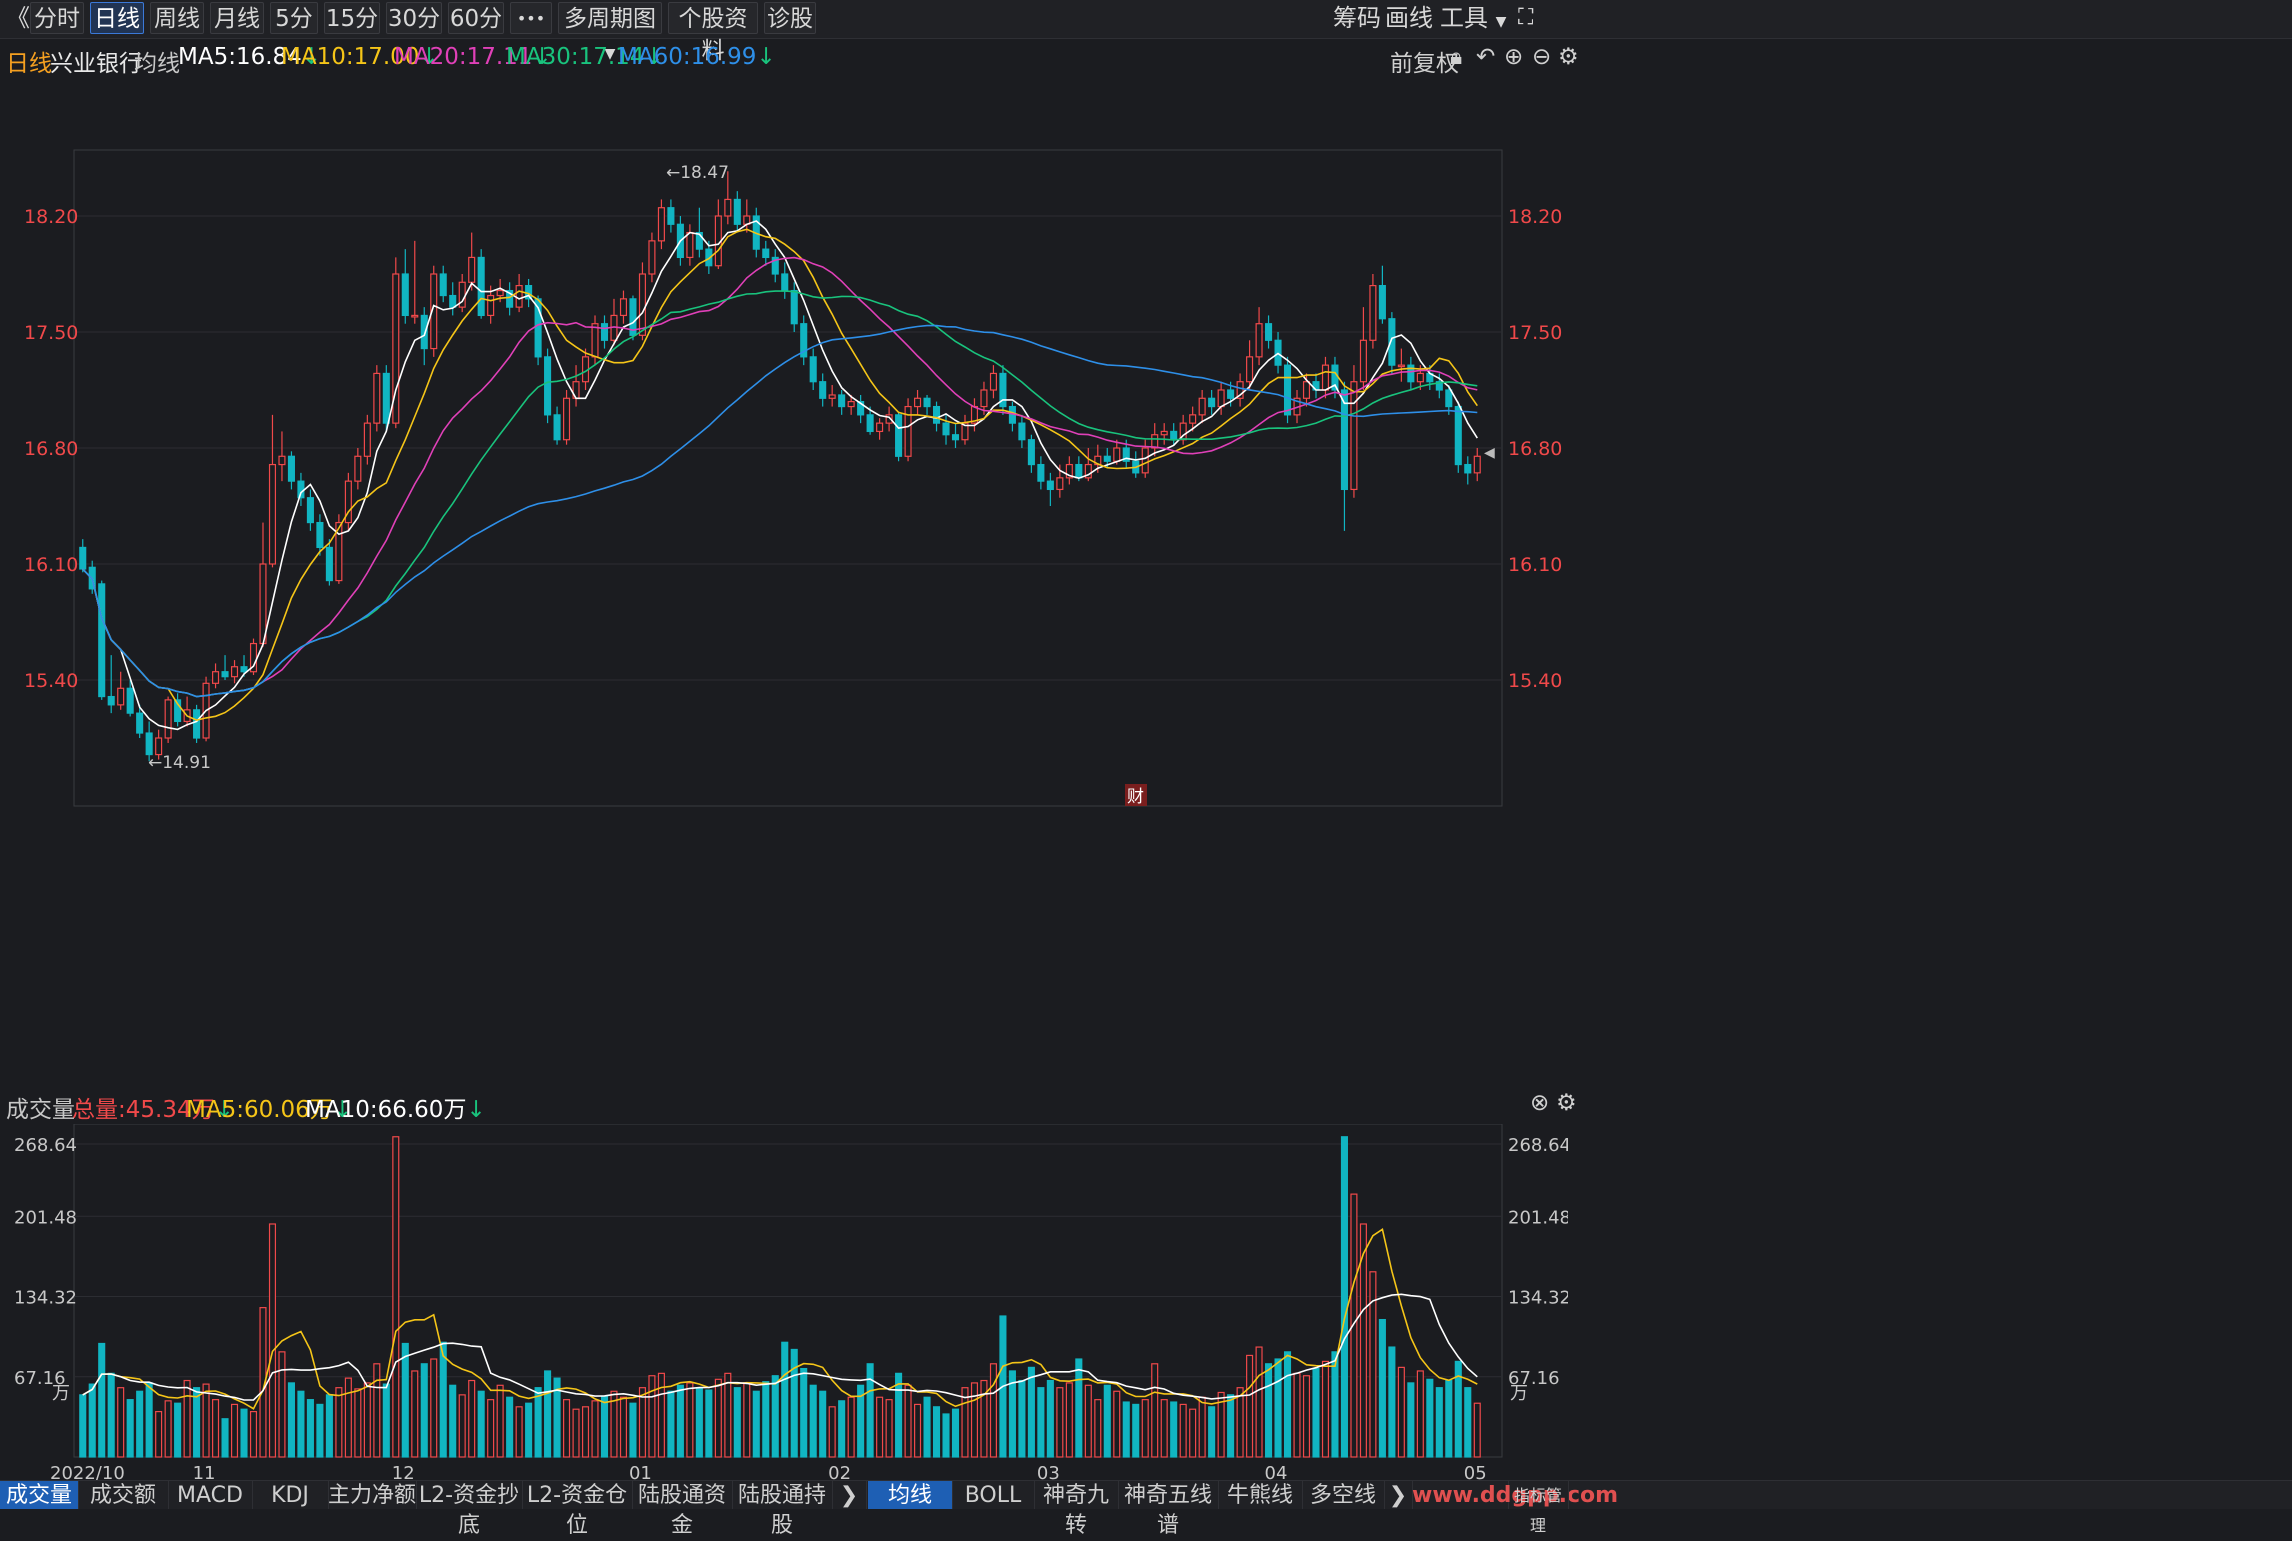 The image size is (2292, 1541). Describe the element at coordinates (469, 1509) in the screenshot. I see `tab-l2-bottom: L2-资金抄底` at that location.